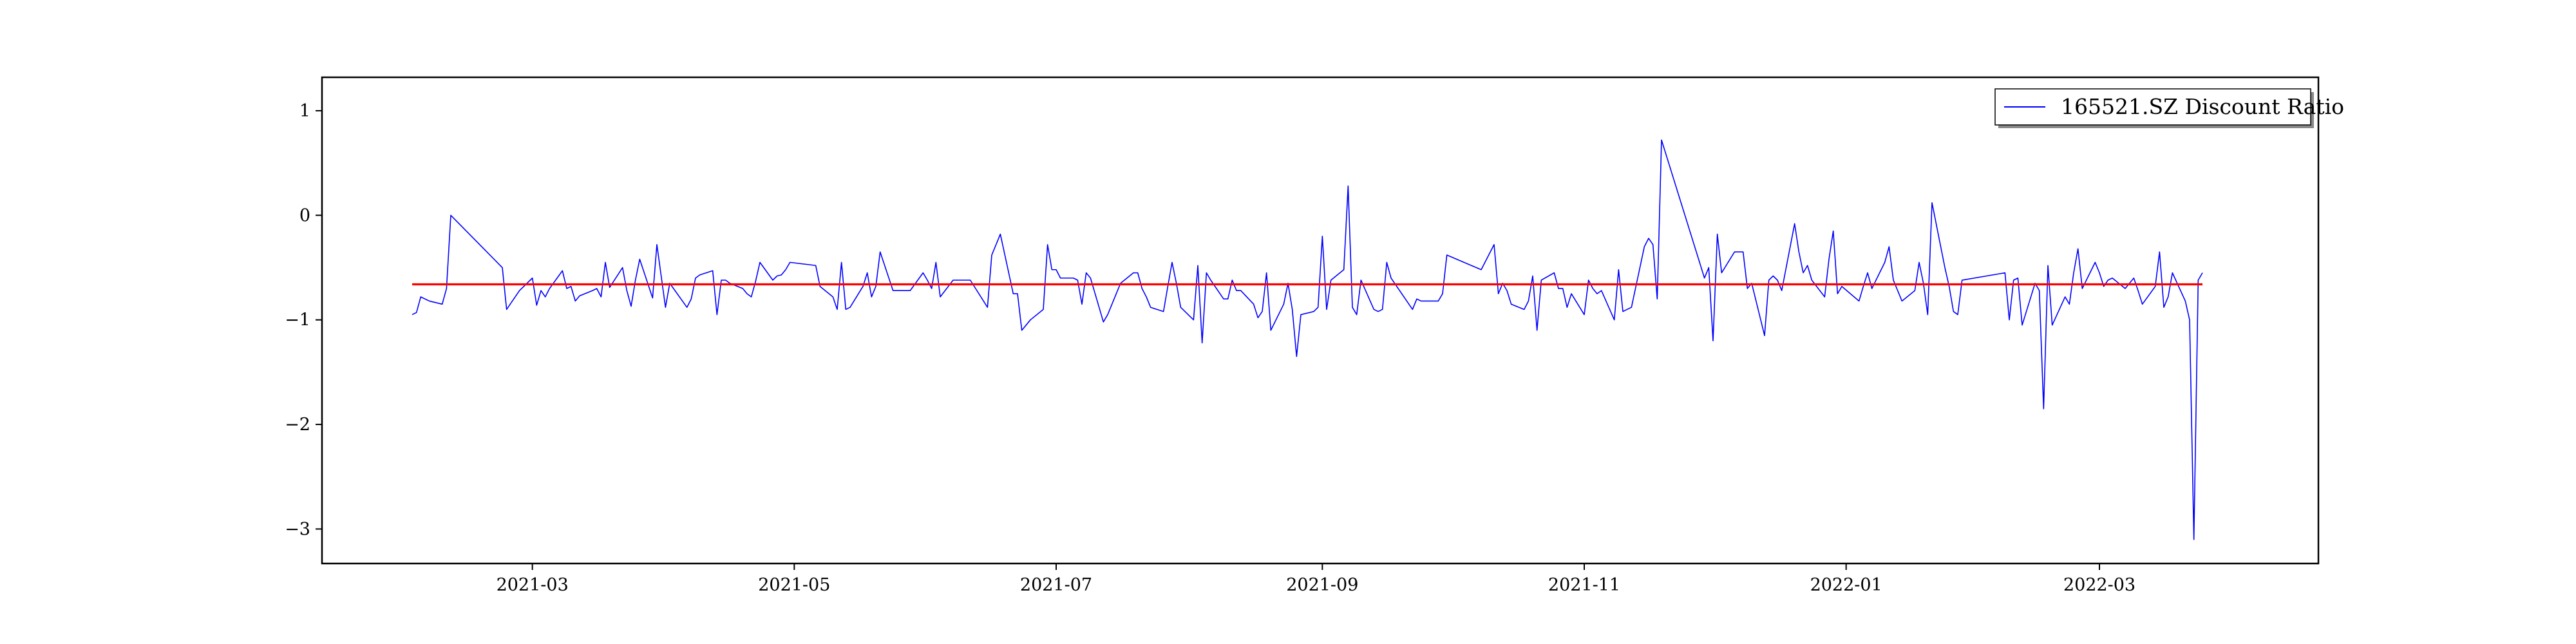 This screenshot has height=644, width=2576. I want to click on x-tick-label: 2022-03, so click(2099, 585).